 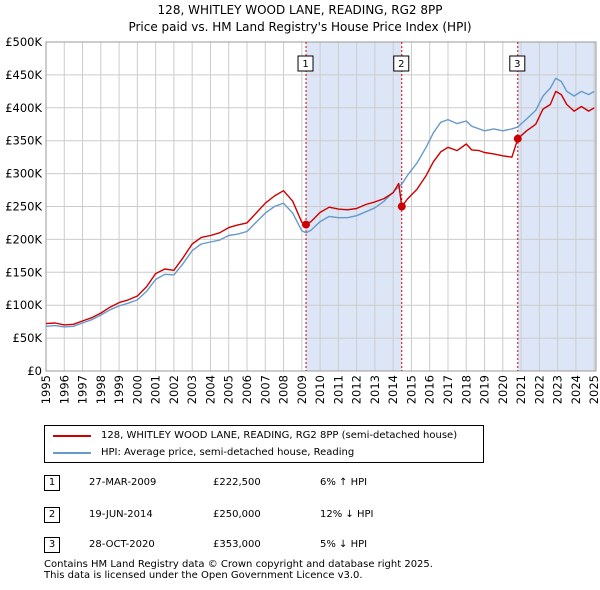 What do you see at coordinates (284, 389) in the screenshot?
I see `x-tick-label: 2008` at bounding box center [284, 389].